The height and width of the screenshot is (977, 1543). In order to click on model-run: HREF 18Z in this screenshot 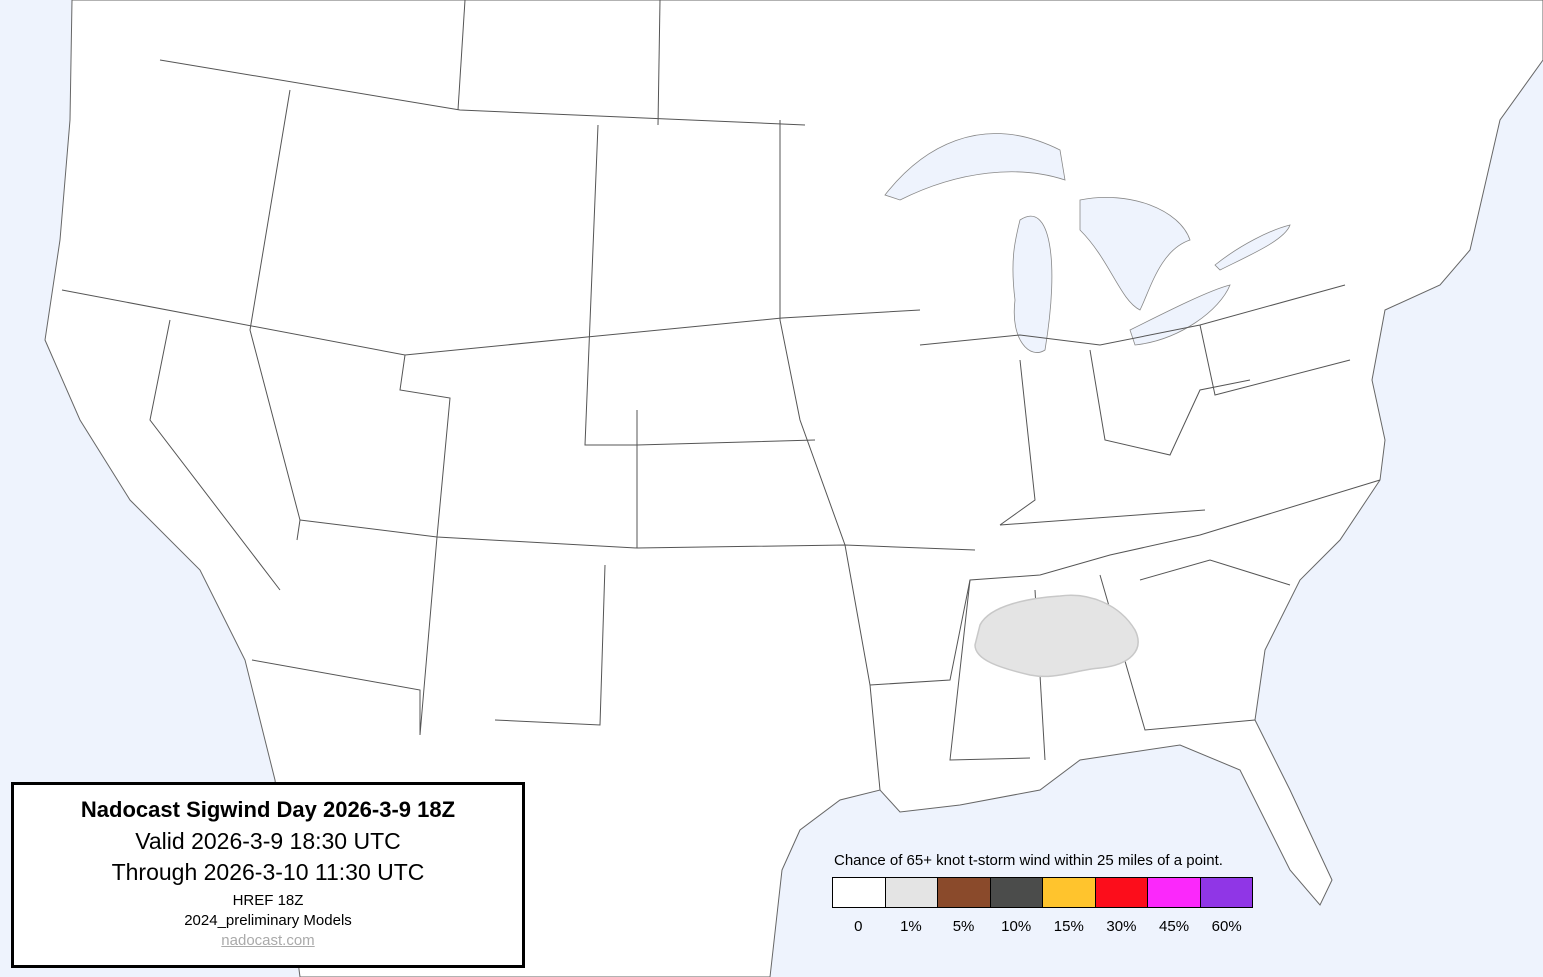, I will do `click(268, 900)`.